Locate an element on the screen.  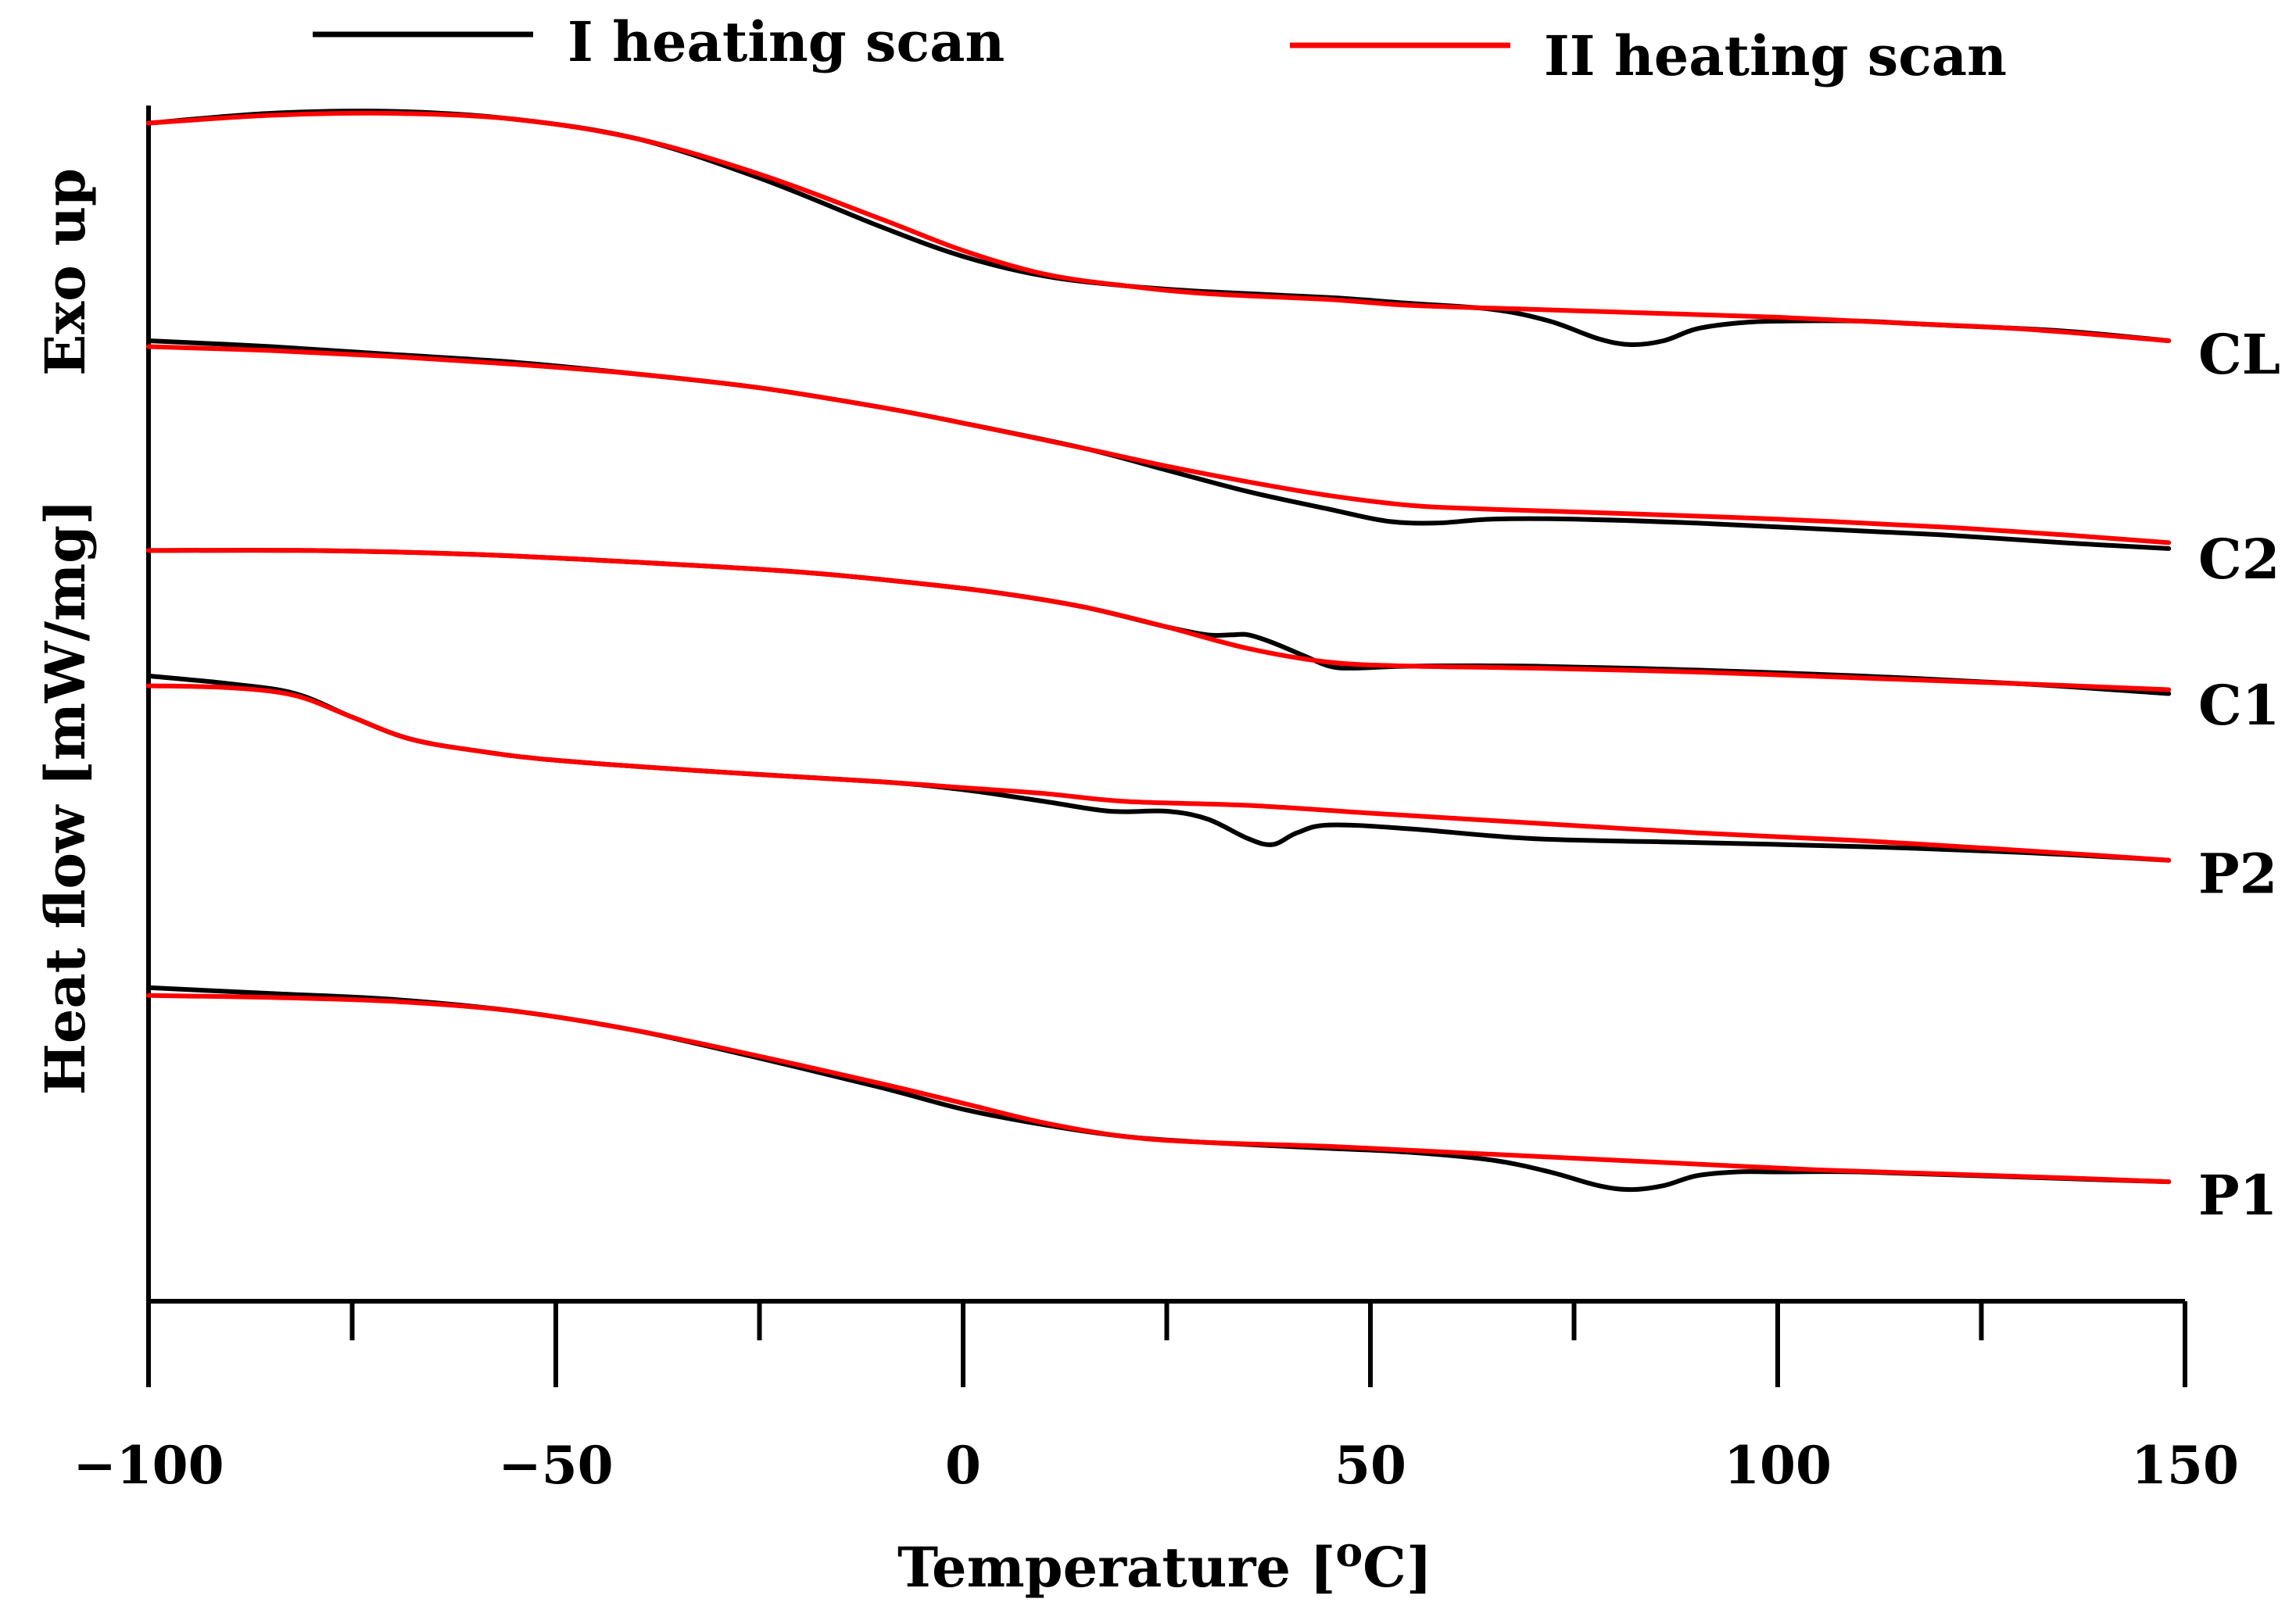
curve-p1-second-scan is located at coordinates (1159, 1089).